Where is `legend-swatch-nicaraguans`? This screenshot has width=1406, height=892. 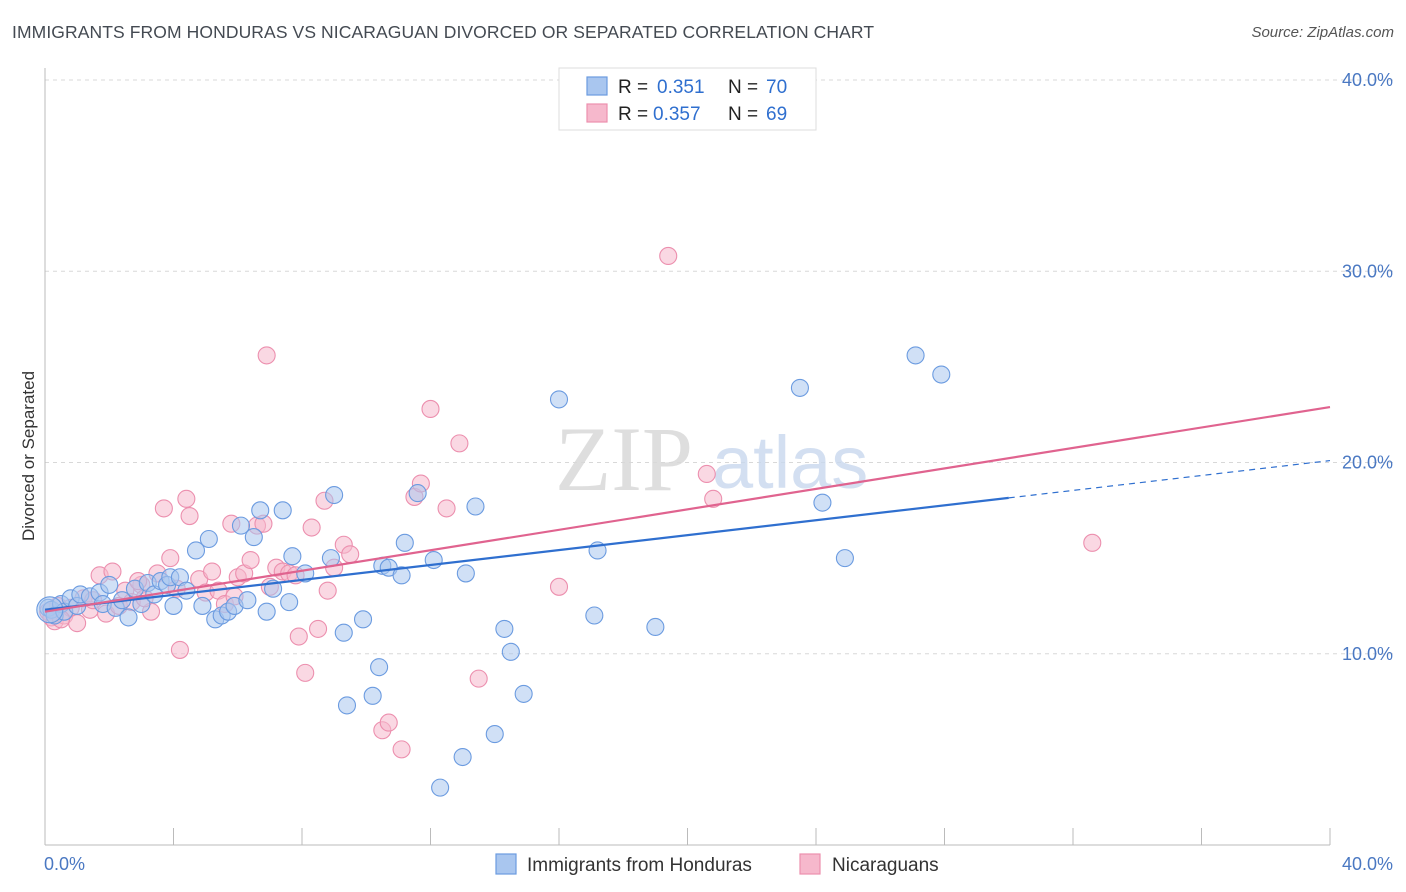 legend-swatch-nicaraguans is located at coordinates (597, 113).